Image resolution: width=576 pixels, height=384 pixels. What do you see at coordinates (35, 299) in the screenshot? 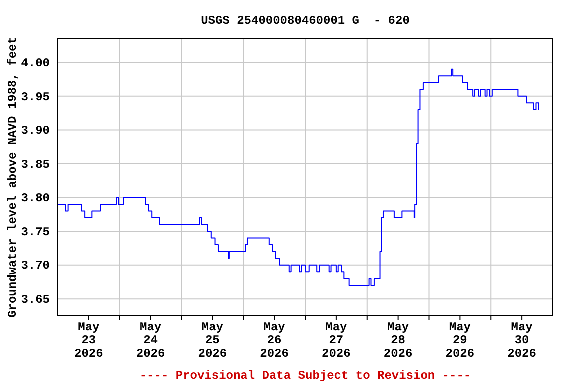
I see `y-tick-label: 3.65` at bounding box center [35, 299].